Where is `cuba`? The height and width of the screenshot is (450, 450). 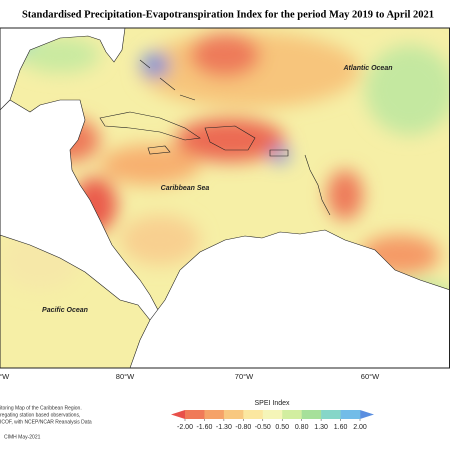
cuba is located at coordinates (150, 126).